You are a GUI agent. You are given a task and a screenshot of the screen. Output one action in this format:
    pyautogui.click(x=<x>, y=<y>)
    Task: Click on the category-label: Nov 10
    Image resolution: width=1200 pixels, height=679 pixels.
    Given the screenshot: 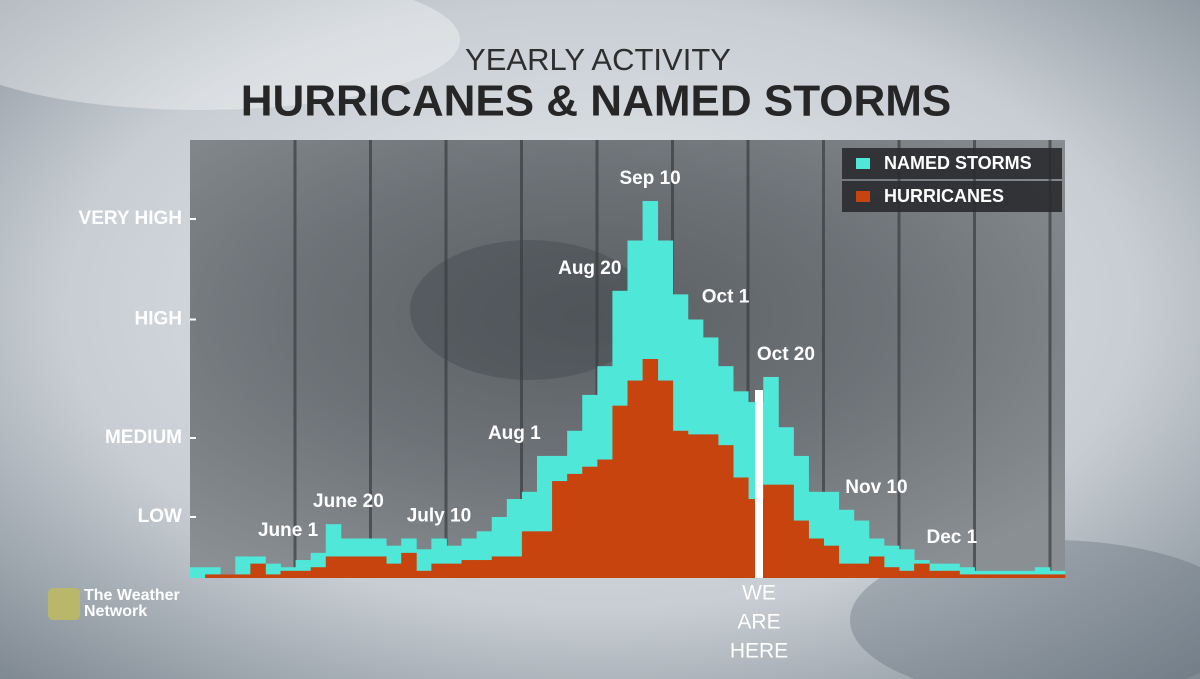 What is the action you would take?
    pyautogui.click(x=876, y=487)
    